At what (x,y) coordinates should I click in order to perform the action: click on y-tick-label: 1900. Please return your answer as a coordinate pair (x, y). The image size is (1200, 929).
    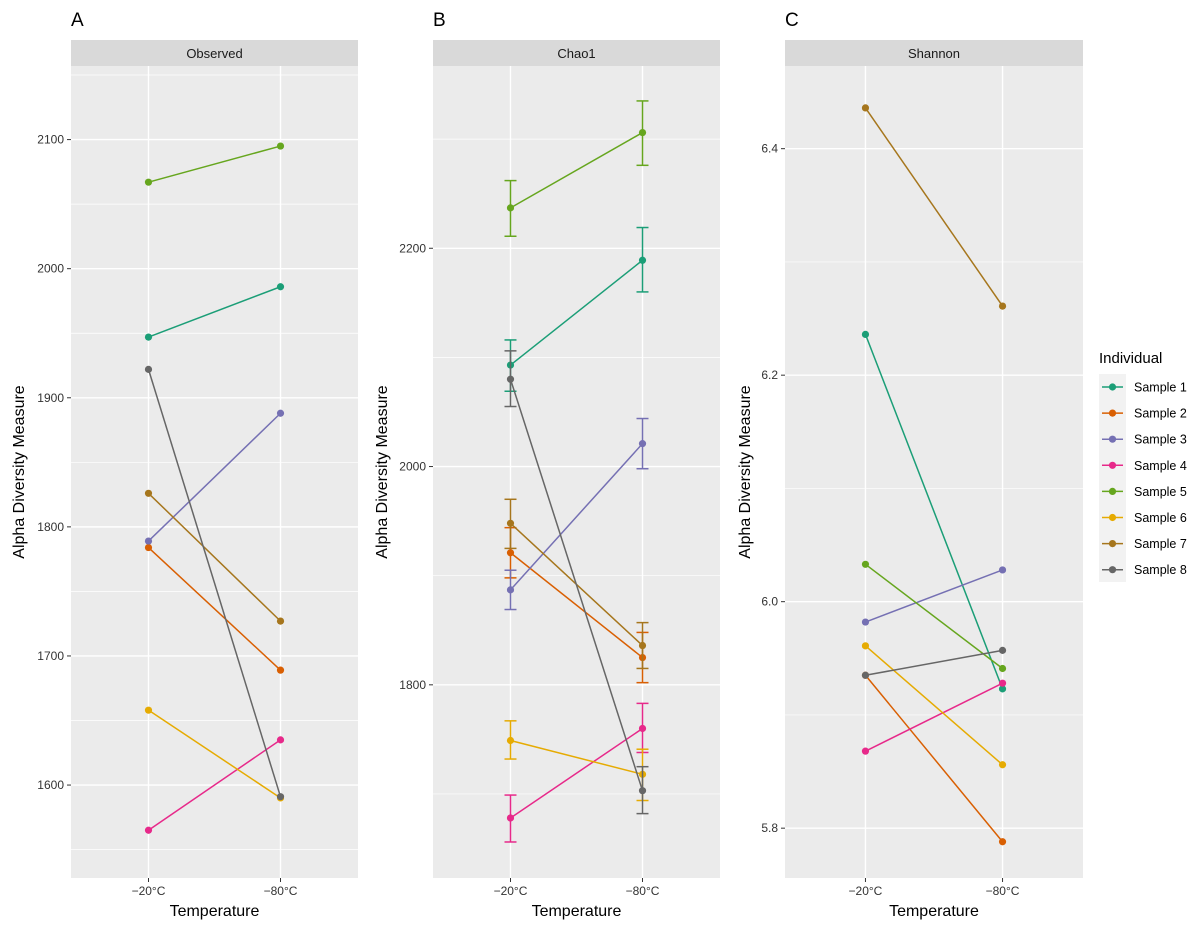
    Looking at the image, I should click on (50, 398).